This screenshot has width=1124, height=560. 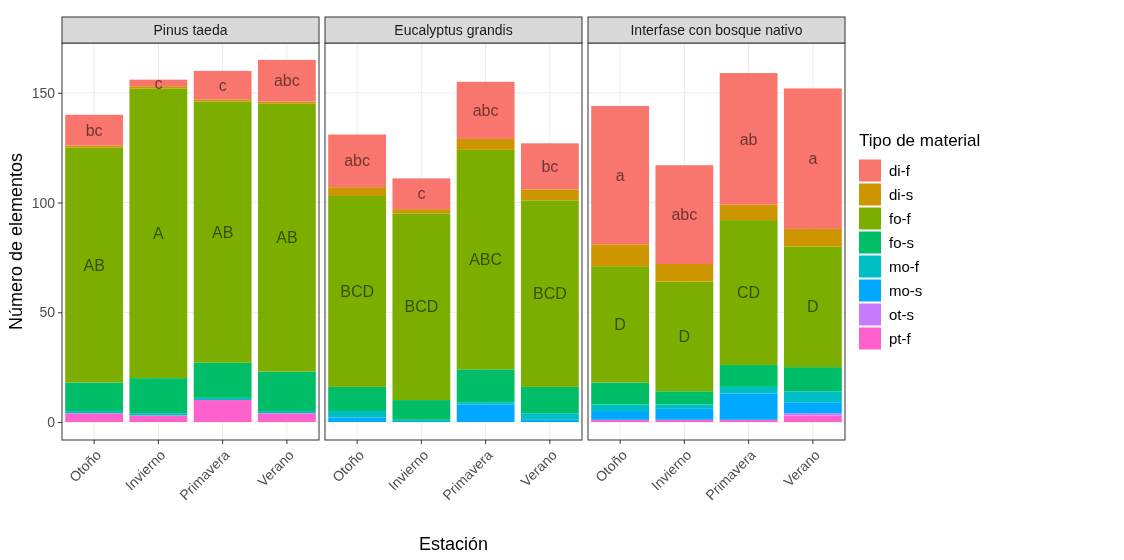 I want to click on annotation: ABC, so click(x=486, y=260).